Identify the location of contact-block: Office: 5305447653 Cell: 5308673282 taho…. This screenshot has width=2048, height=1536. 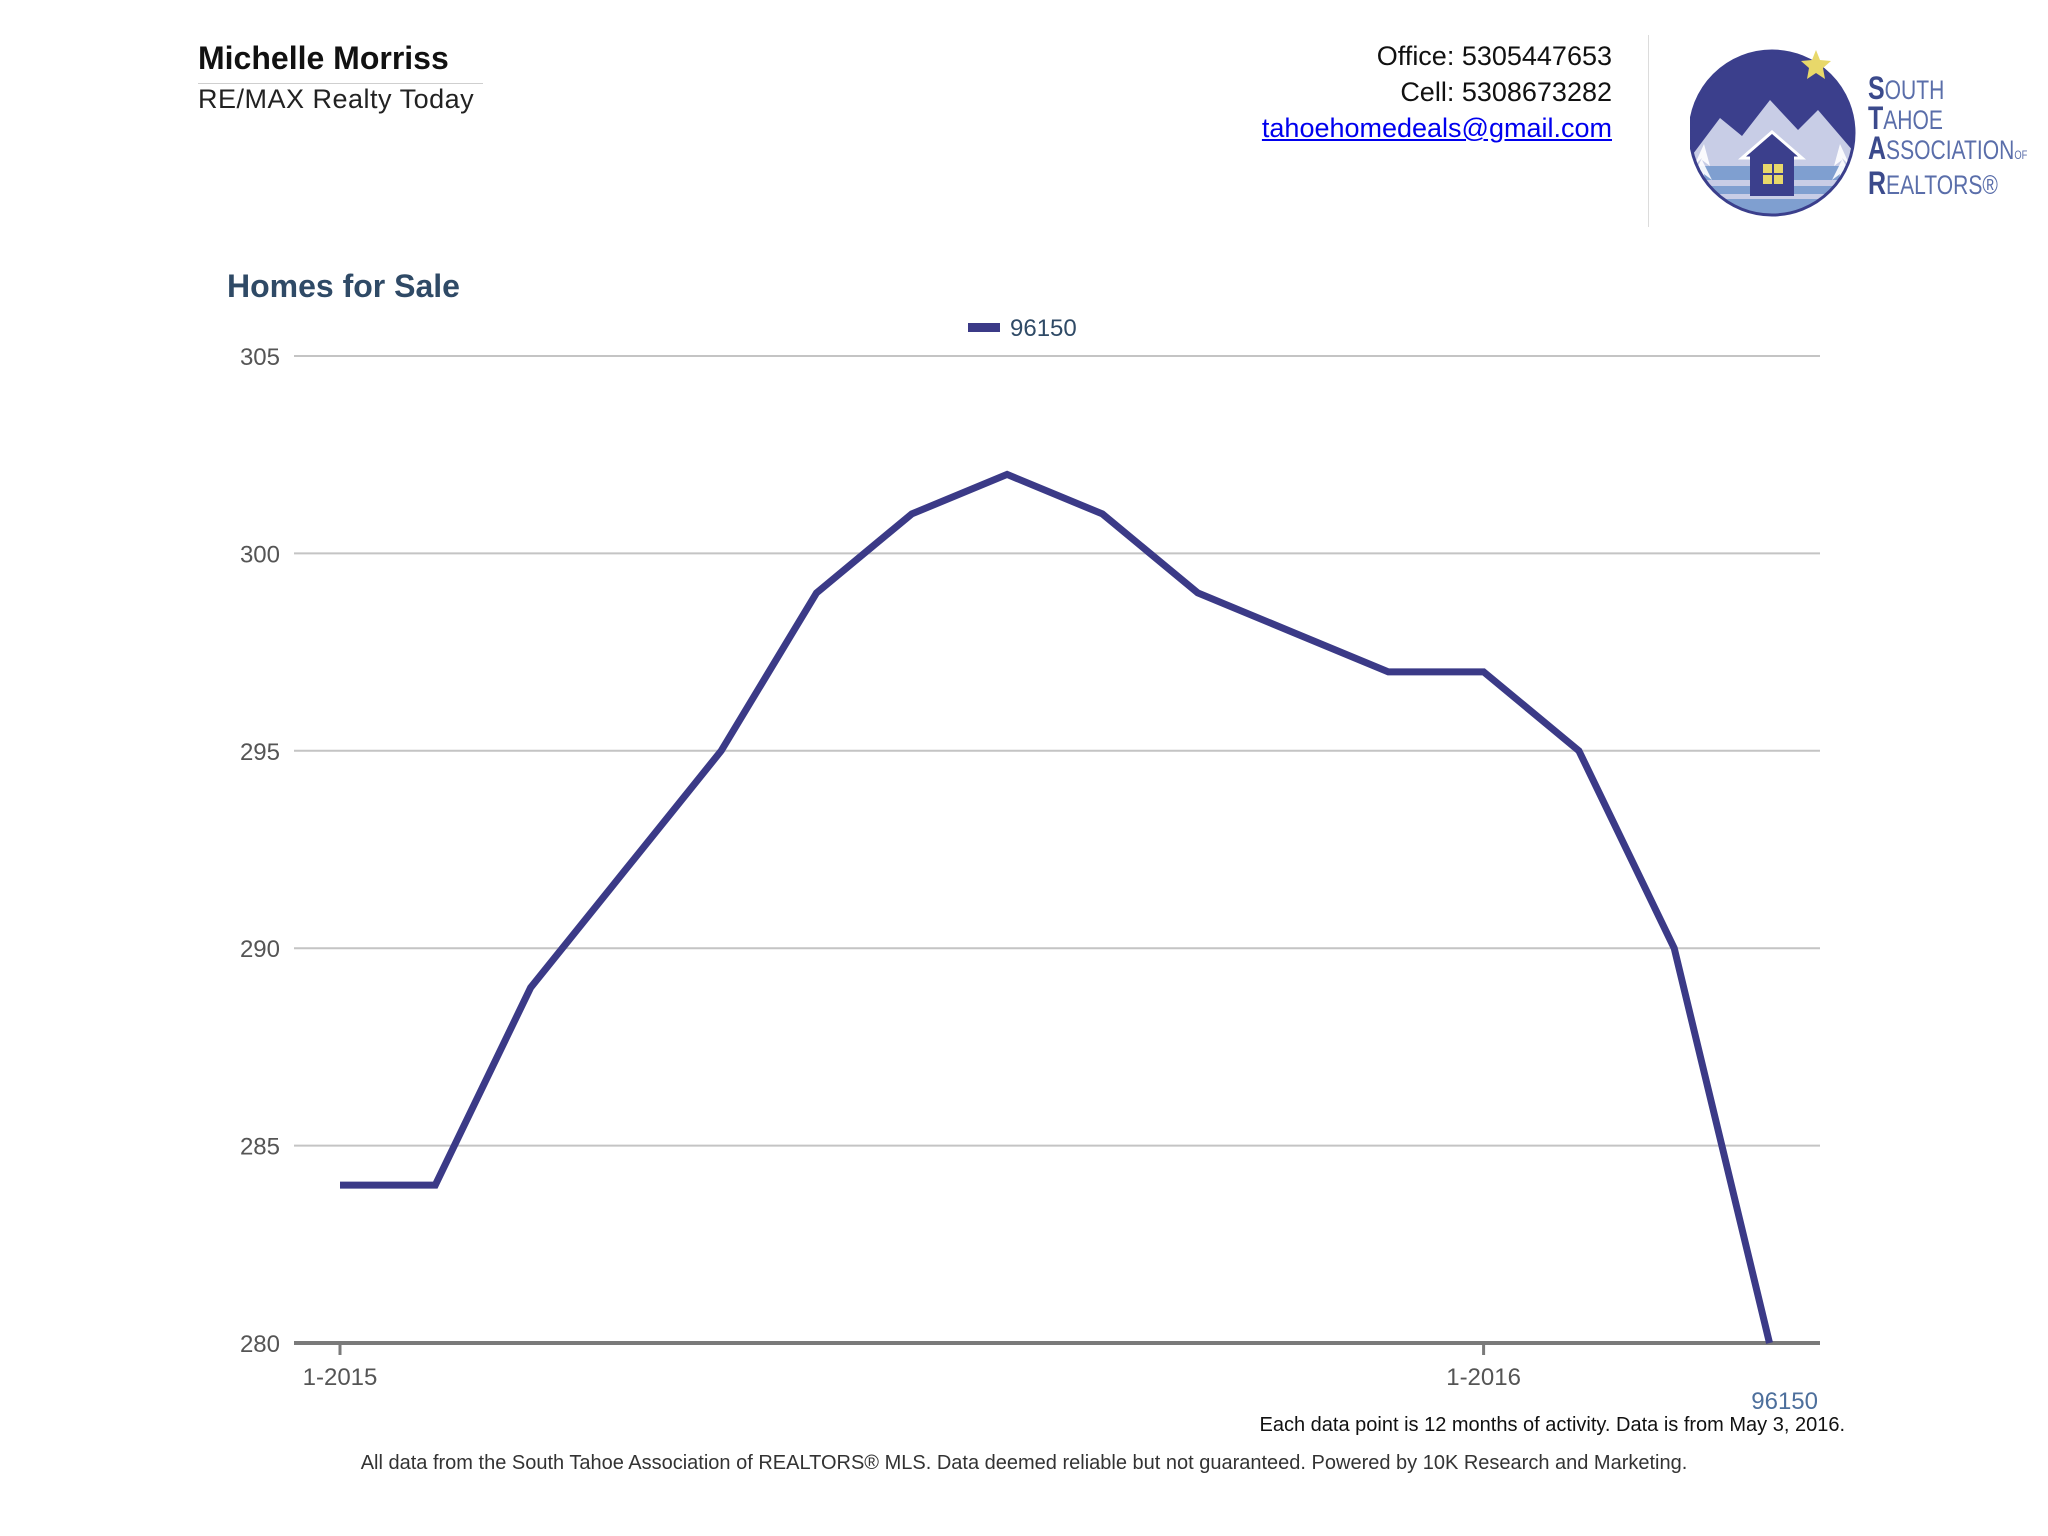
(1437, 92).